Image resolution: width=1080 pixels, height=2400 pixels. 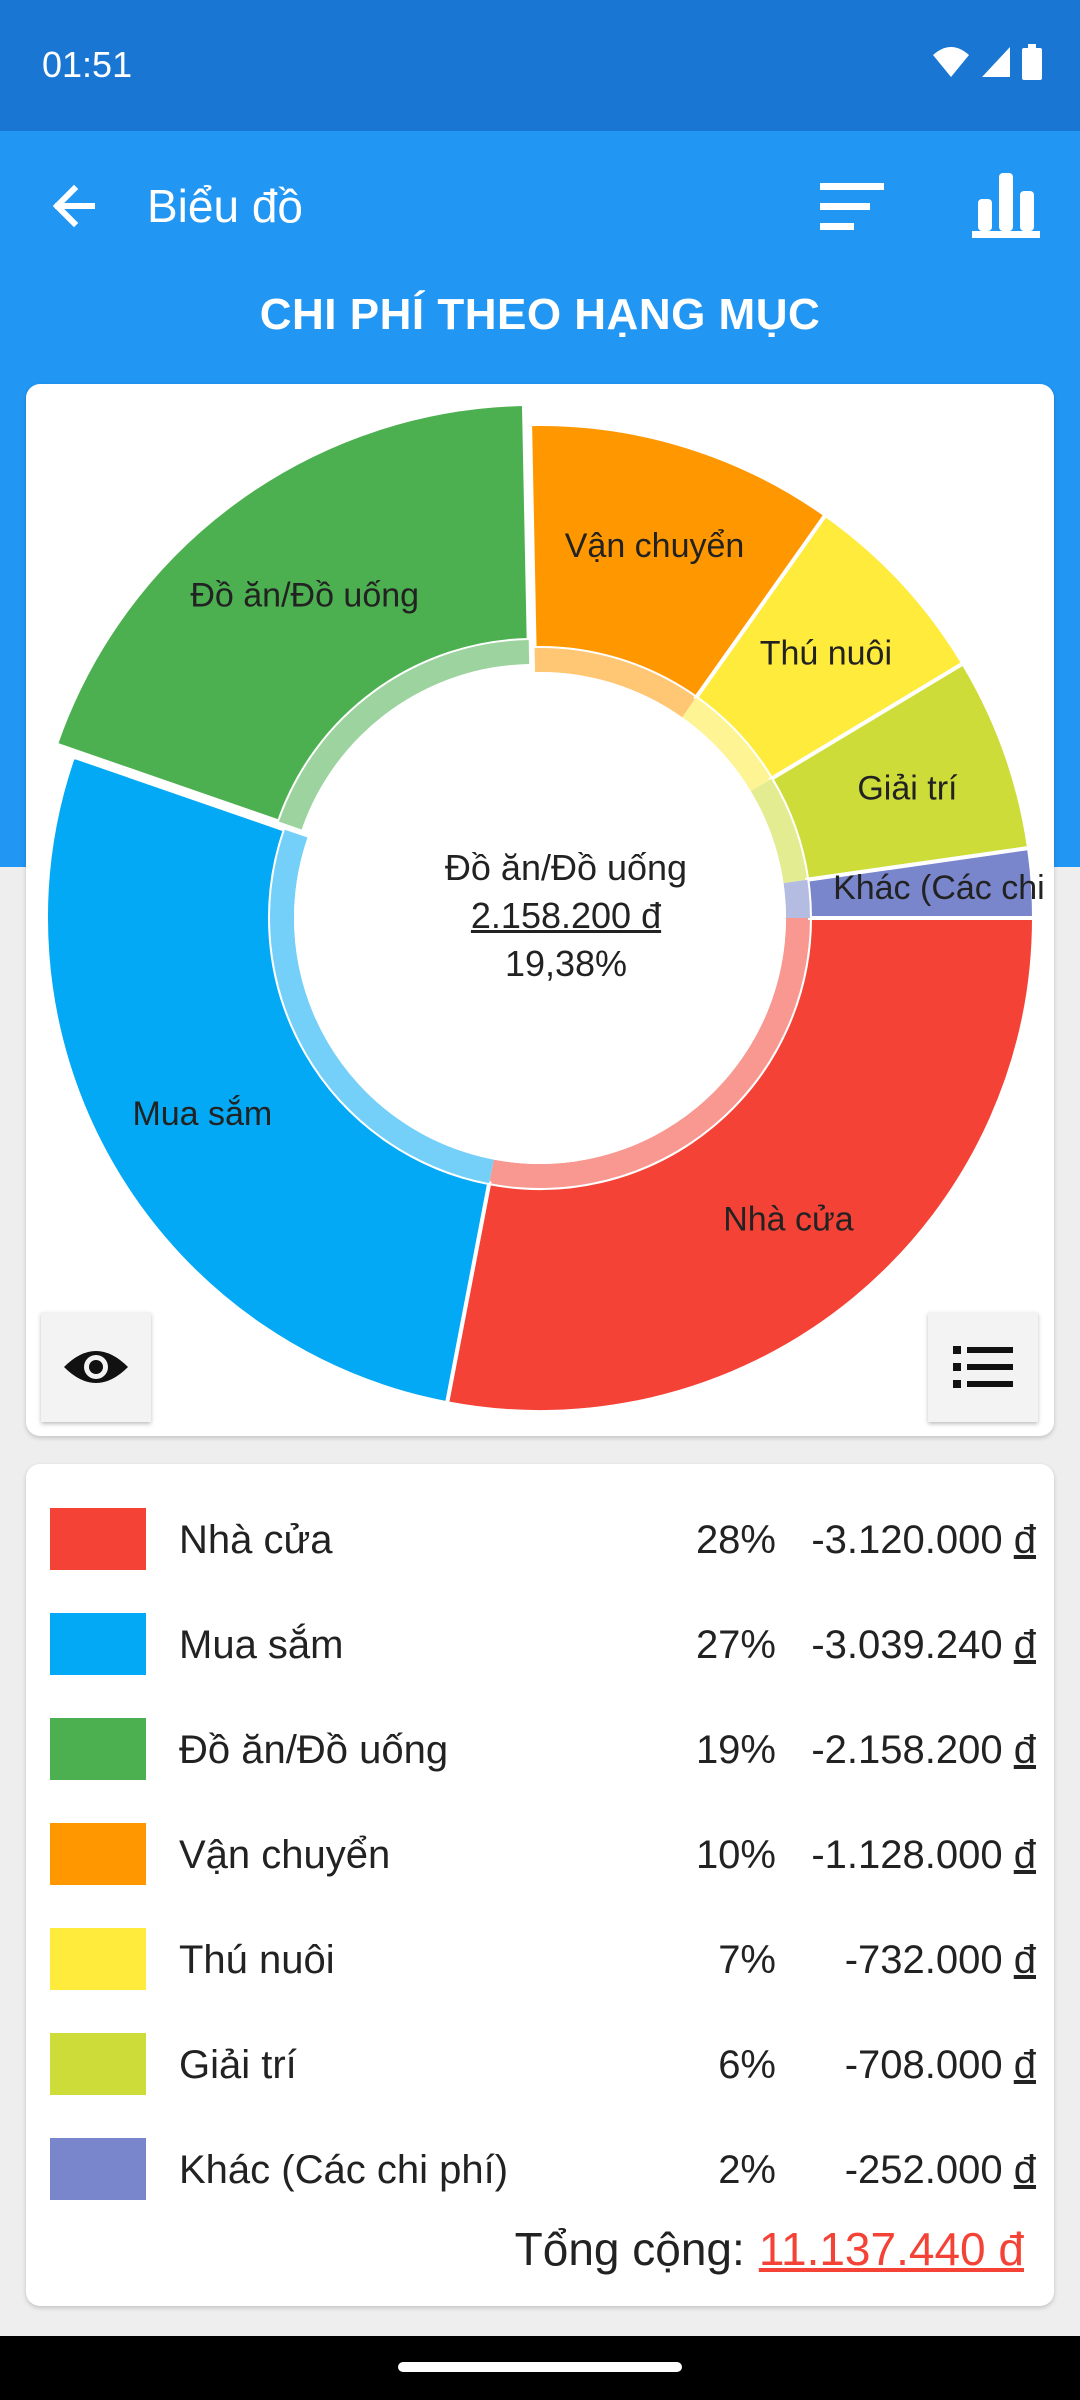 I want to click on legend-percent: 28%, so click(x=735, y=1540).